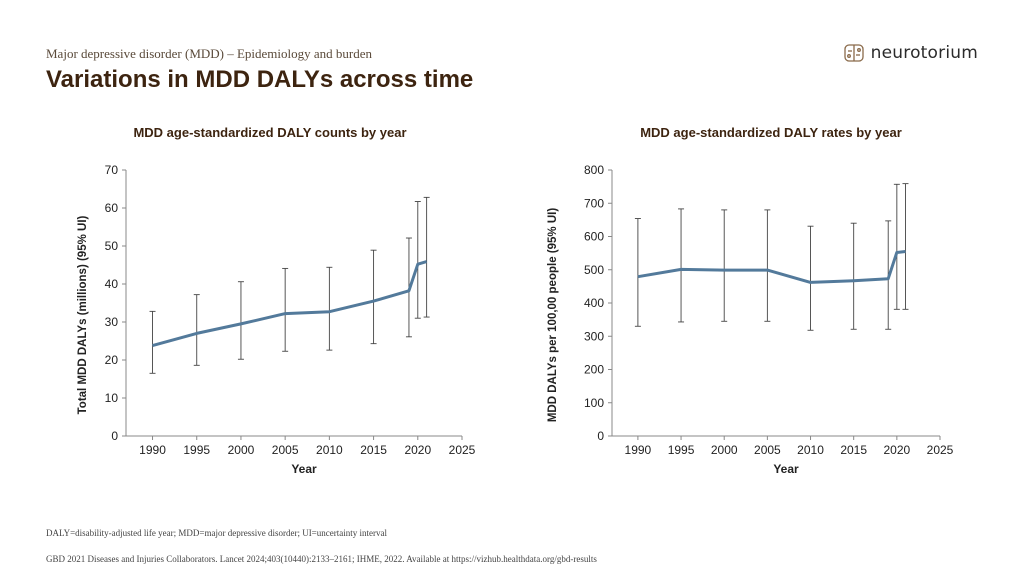  I want to click on brand-logo: neurotorium, so click(910, 53).